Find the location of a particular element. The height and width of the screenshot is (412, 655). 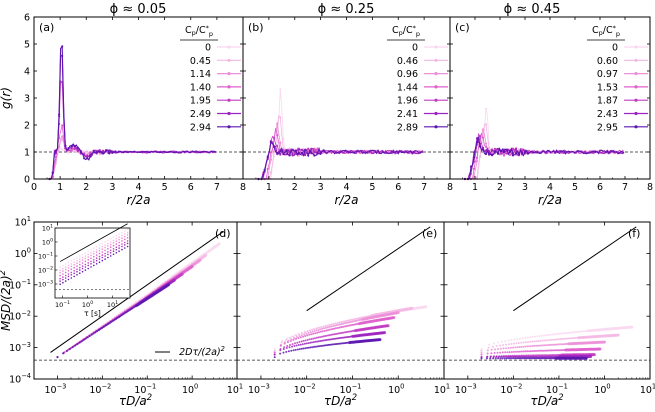

legend-title: Cp/C*p is located at coordinates (406, 31).